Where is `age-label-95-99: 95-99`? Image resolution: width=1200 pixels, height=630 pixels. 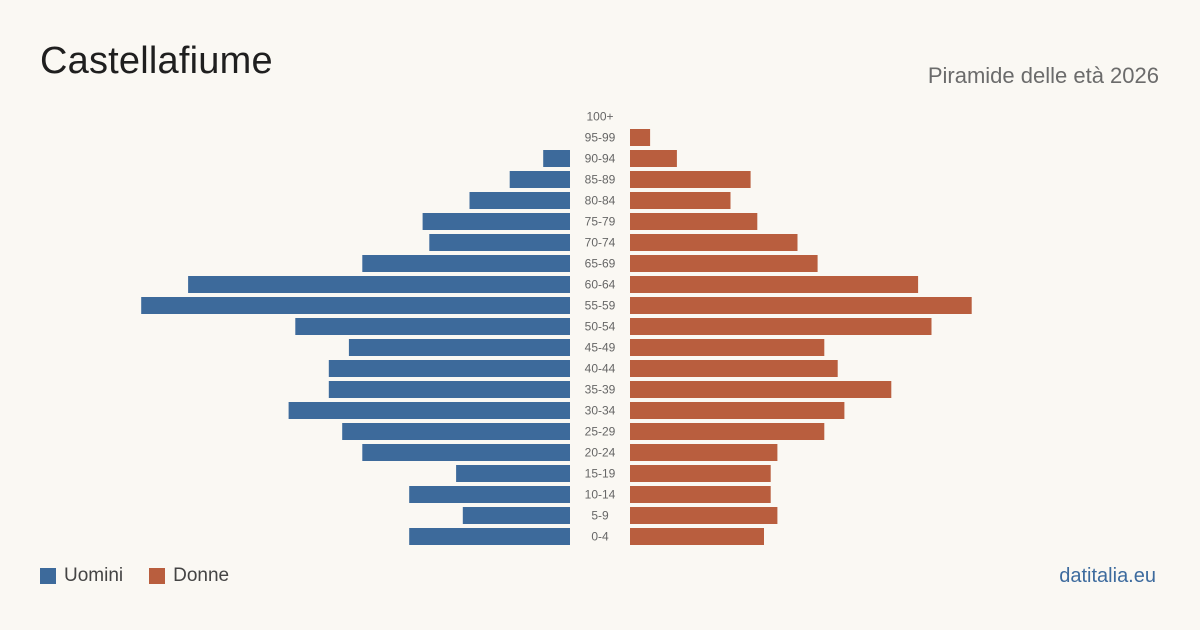
age-label-95-99: 95-99 is located at coordinates (600, 138).